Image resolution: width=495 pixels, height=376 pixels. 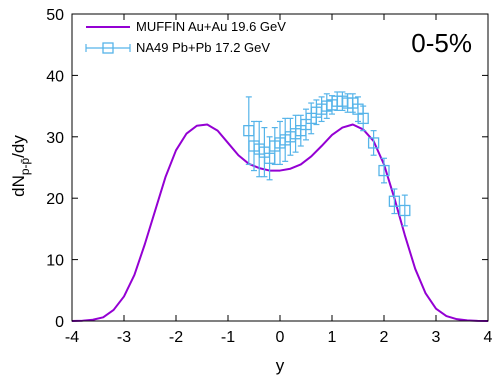 I want to click on y-axis-label-subscript: p-p̄, so click(x=25, y=166).